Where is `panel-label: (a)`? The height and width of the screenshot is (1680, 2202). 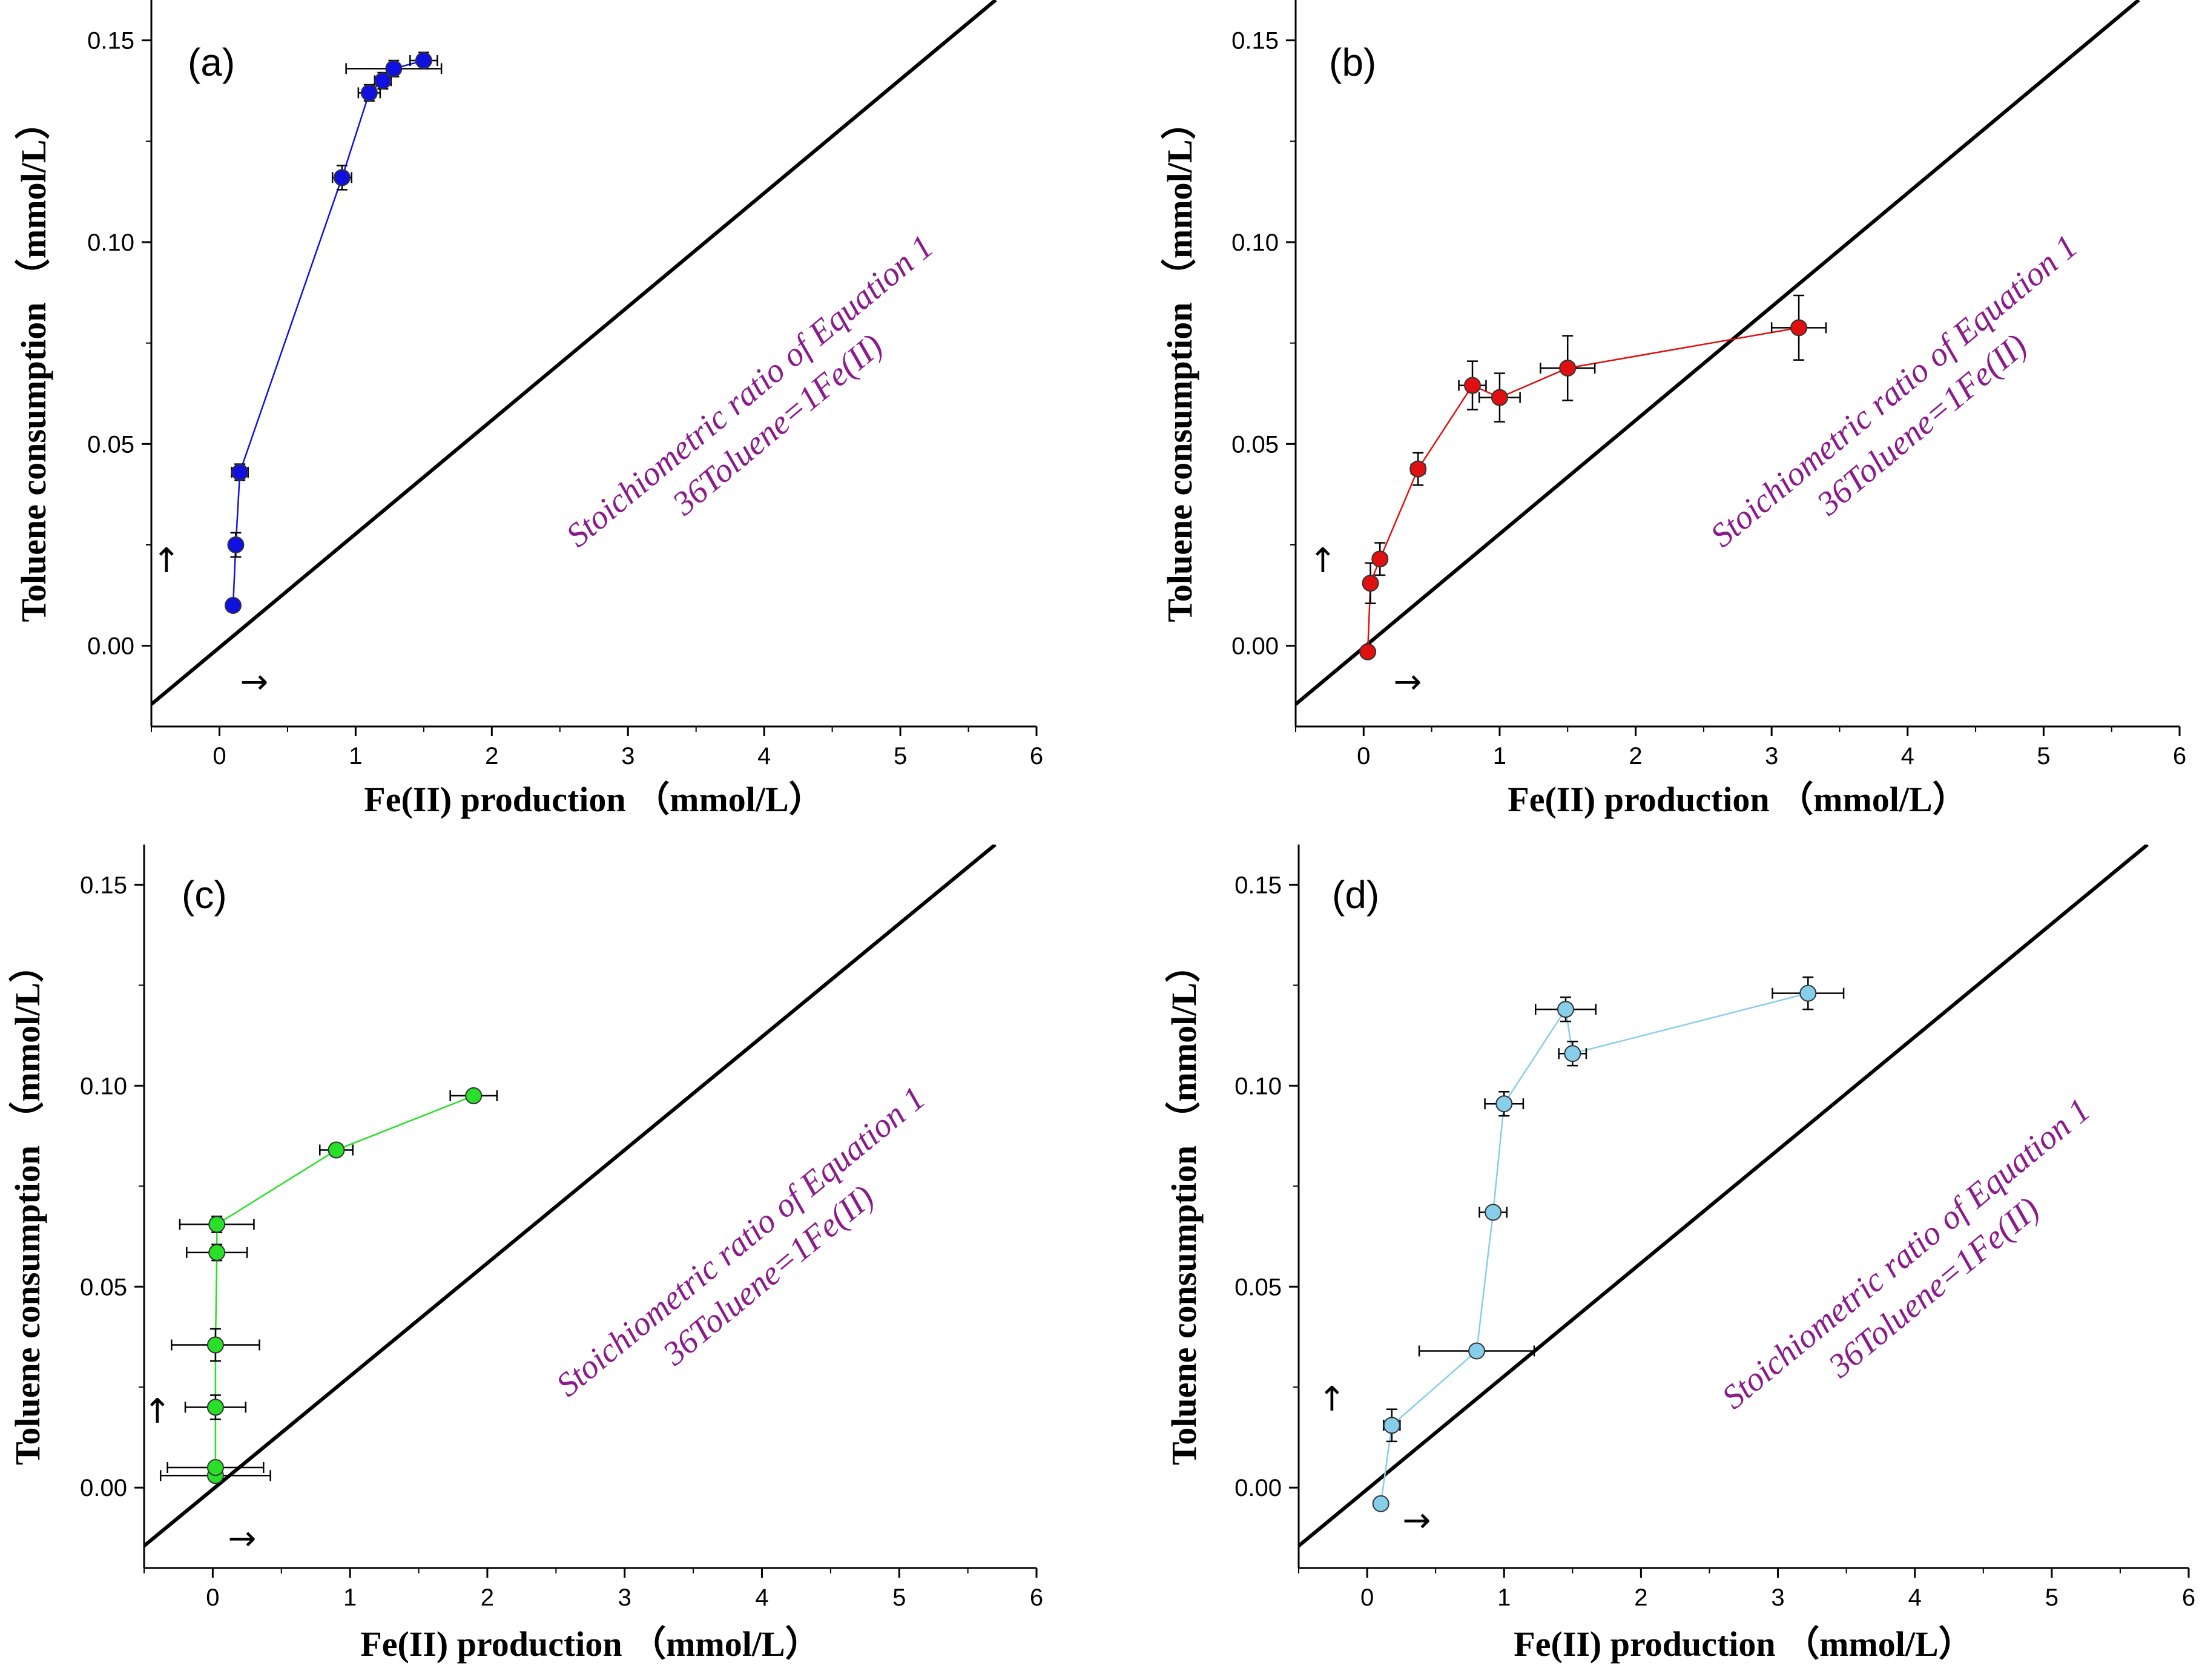 panel-label: (a) is located at coordinates (211, 62).